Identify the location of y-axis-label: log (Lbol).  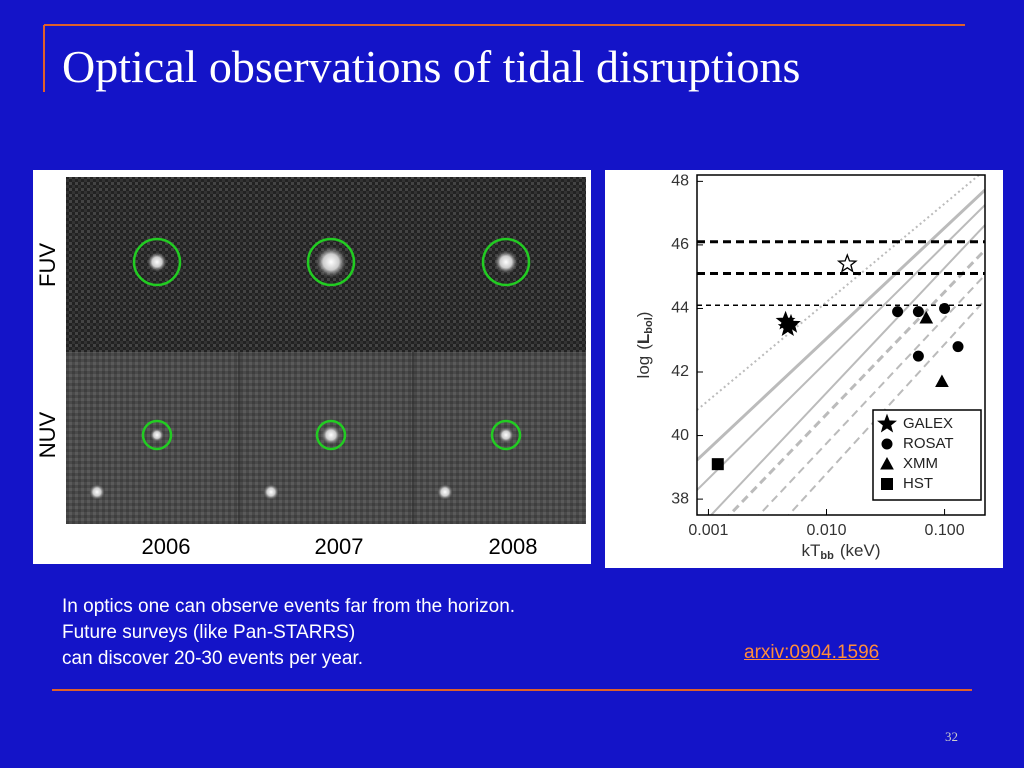
(644, 345).